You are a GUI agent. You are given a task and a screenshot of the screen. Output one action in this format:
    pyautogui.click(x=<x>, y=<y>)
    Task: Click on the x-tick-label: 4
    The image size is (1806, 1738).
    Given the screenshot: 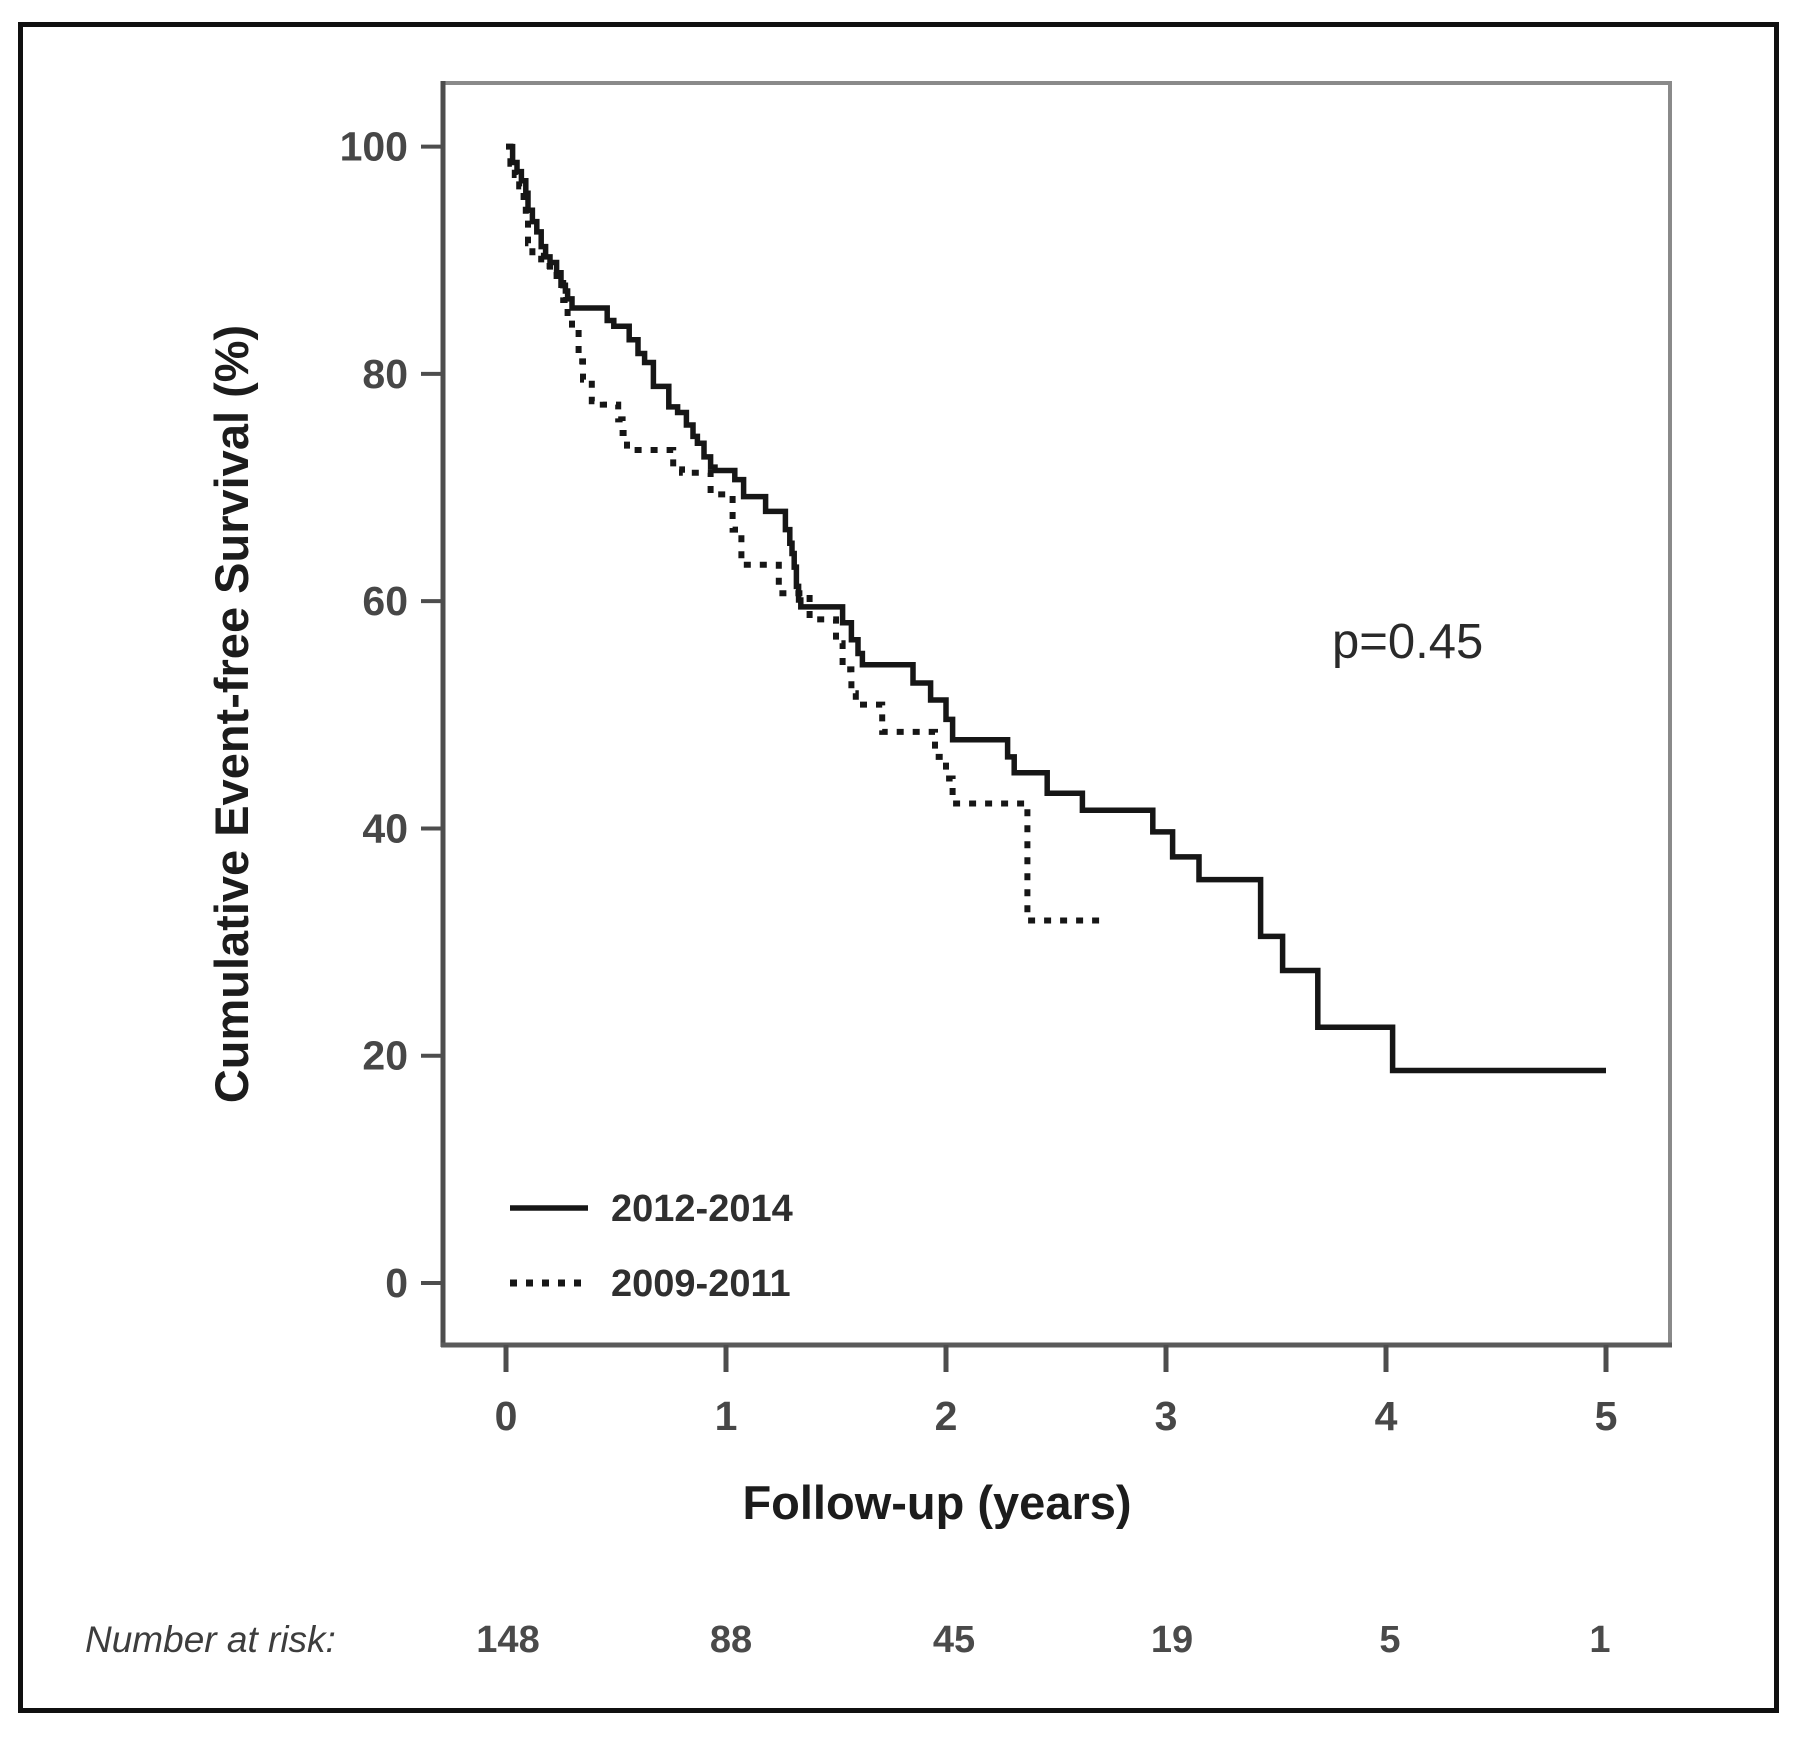 What is the action you would take?
    pyautogui.click(x=1386, y=1416)
    